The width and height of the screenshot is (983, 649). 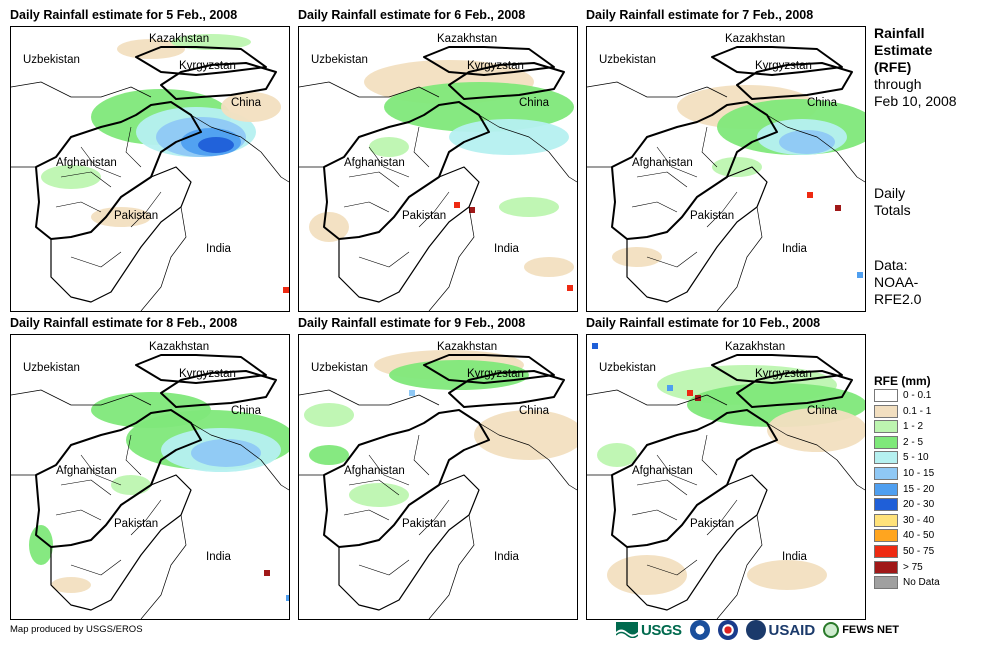 What do you see at coordinates (76, 629) in the screenshot?
I see `footer-credit: Map produced by USGS/EROS` at bounding box center [76, 629].